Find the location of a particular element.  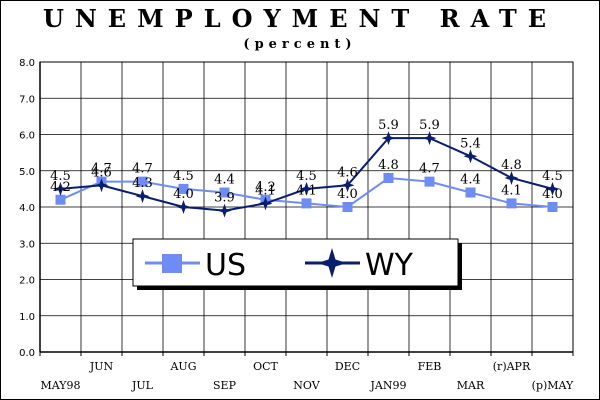

x-tick-label: JAN99 is located at coordinates (388, 385).